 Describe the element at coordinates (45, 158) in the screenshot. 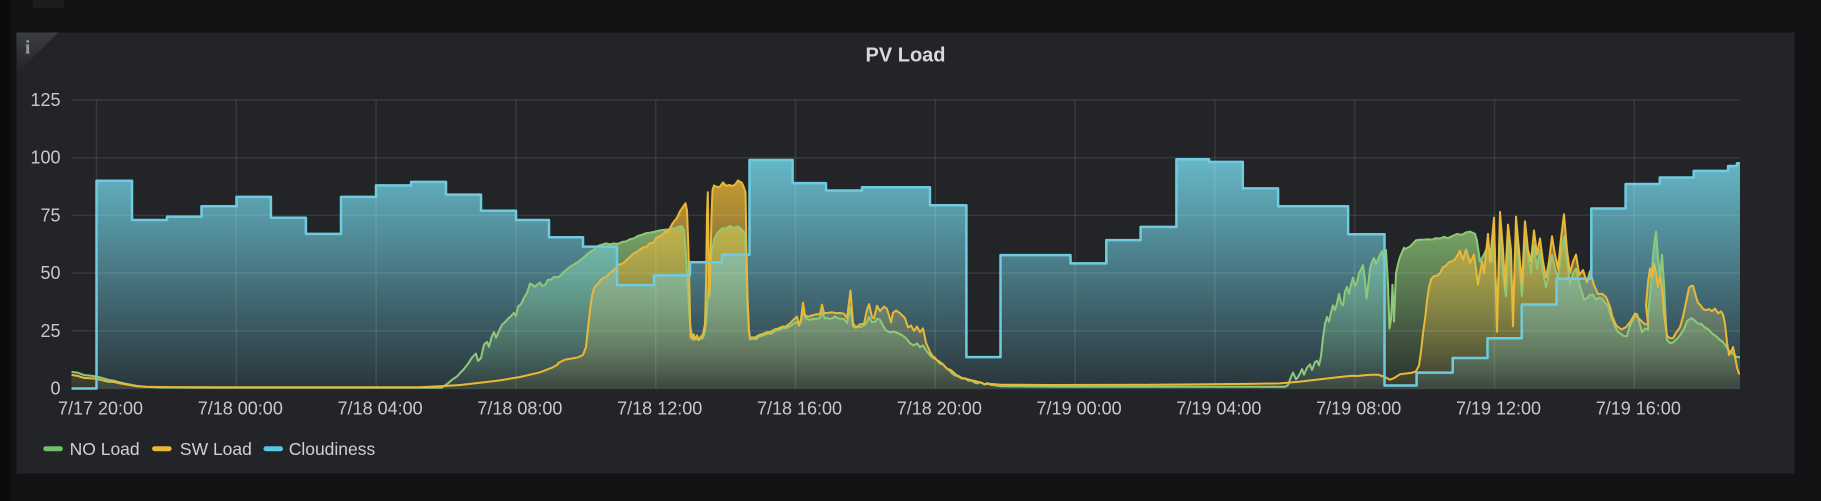

I see `svg-text: 100` at that location.